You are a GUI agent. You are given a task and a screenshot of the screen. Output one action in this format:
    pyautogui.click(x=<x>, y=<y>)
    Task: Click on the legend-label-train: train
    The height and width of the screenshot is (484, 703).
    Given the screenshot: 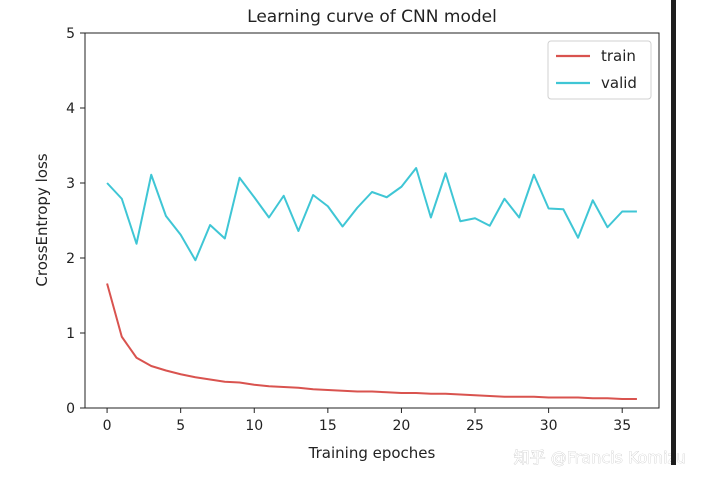 What is the action you would take?
    pyautogui.click(x=618, y=56)
    